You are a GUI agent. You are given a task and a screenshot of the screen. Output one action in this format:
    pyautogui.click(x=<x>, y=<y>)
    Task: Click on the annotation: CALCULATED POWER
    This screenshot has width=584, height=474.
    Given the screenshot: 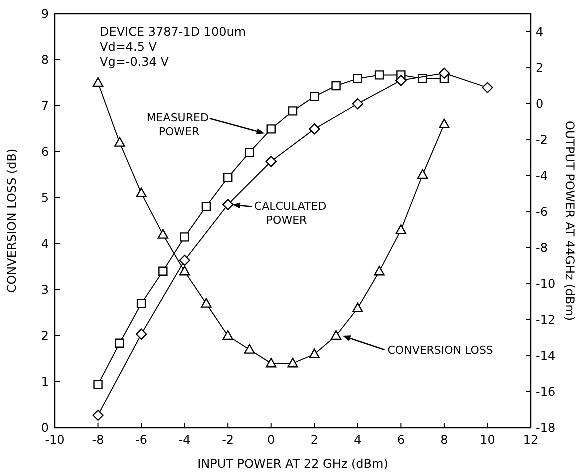 What is the action you would take?
    pyautogui.click(x=290, y=213)
    